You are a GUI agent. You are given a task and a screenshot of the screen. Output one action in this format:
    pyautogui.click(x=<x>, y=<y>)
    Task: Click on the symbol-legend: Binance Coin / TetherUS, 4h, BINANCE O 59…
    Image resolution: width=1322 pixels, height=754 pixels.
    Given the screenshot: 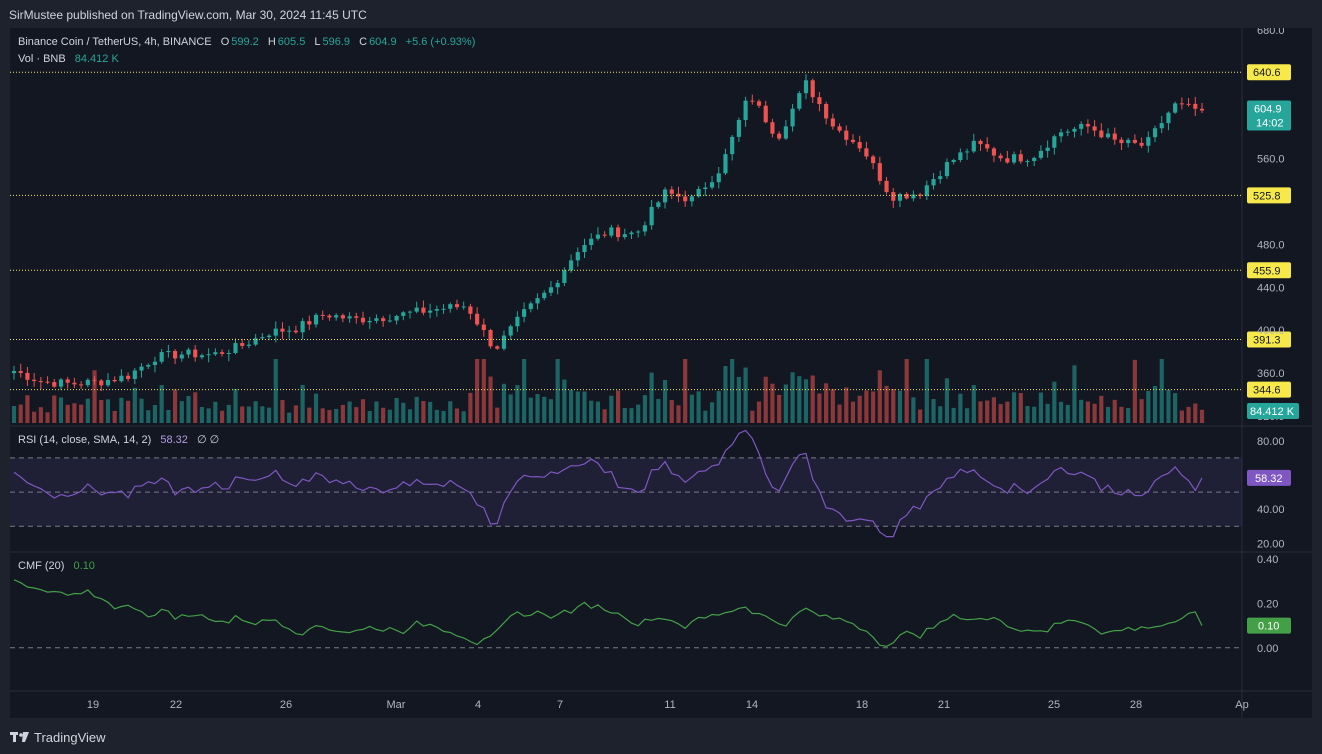 What is the action you would take?
    pyautogui.click(x=247, y=42)
    